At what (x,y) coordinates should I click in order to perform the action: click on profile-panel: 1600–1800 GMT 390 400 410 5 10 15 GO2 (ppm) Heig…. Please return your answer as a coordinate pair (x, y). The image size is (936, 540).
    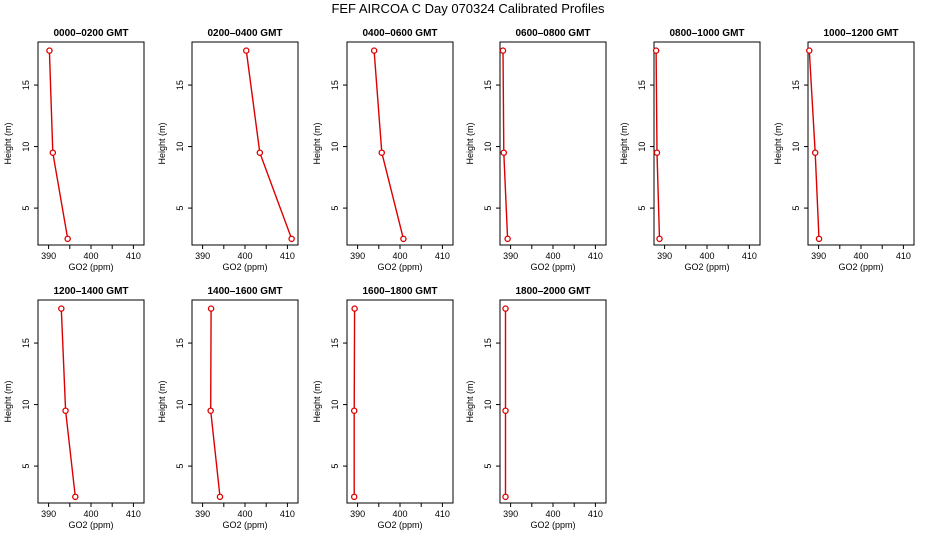
    Looking at the image, I should click on (383, 408).